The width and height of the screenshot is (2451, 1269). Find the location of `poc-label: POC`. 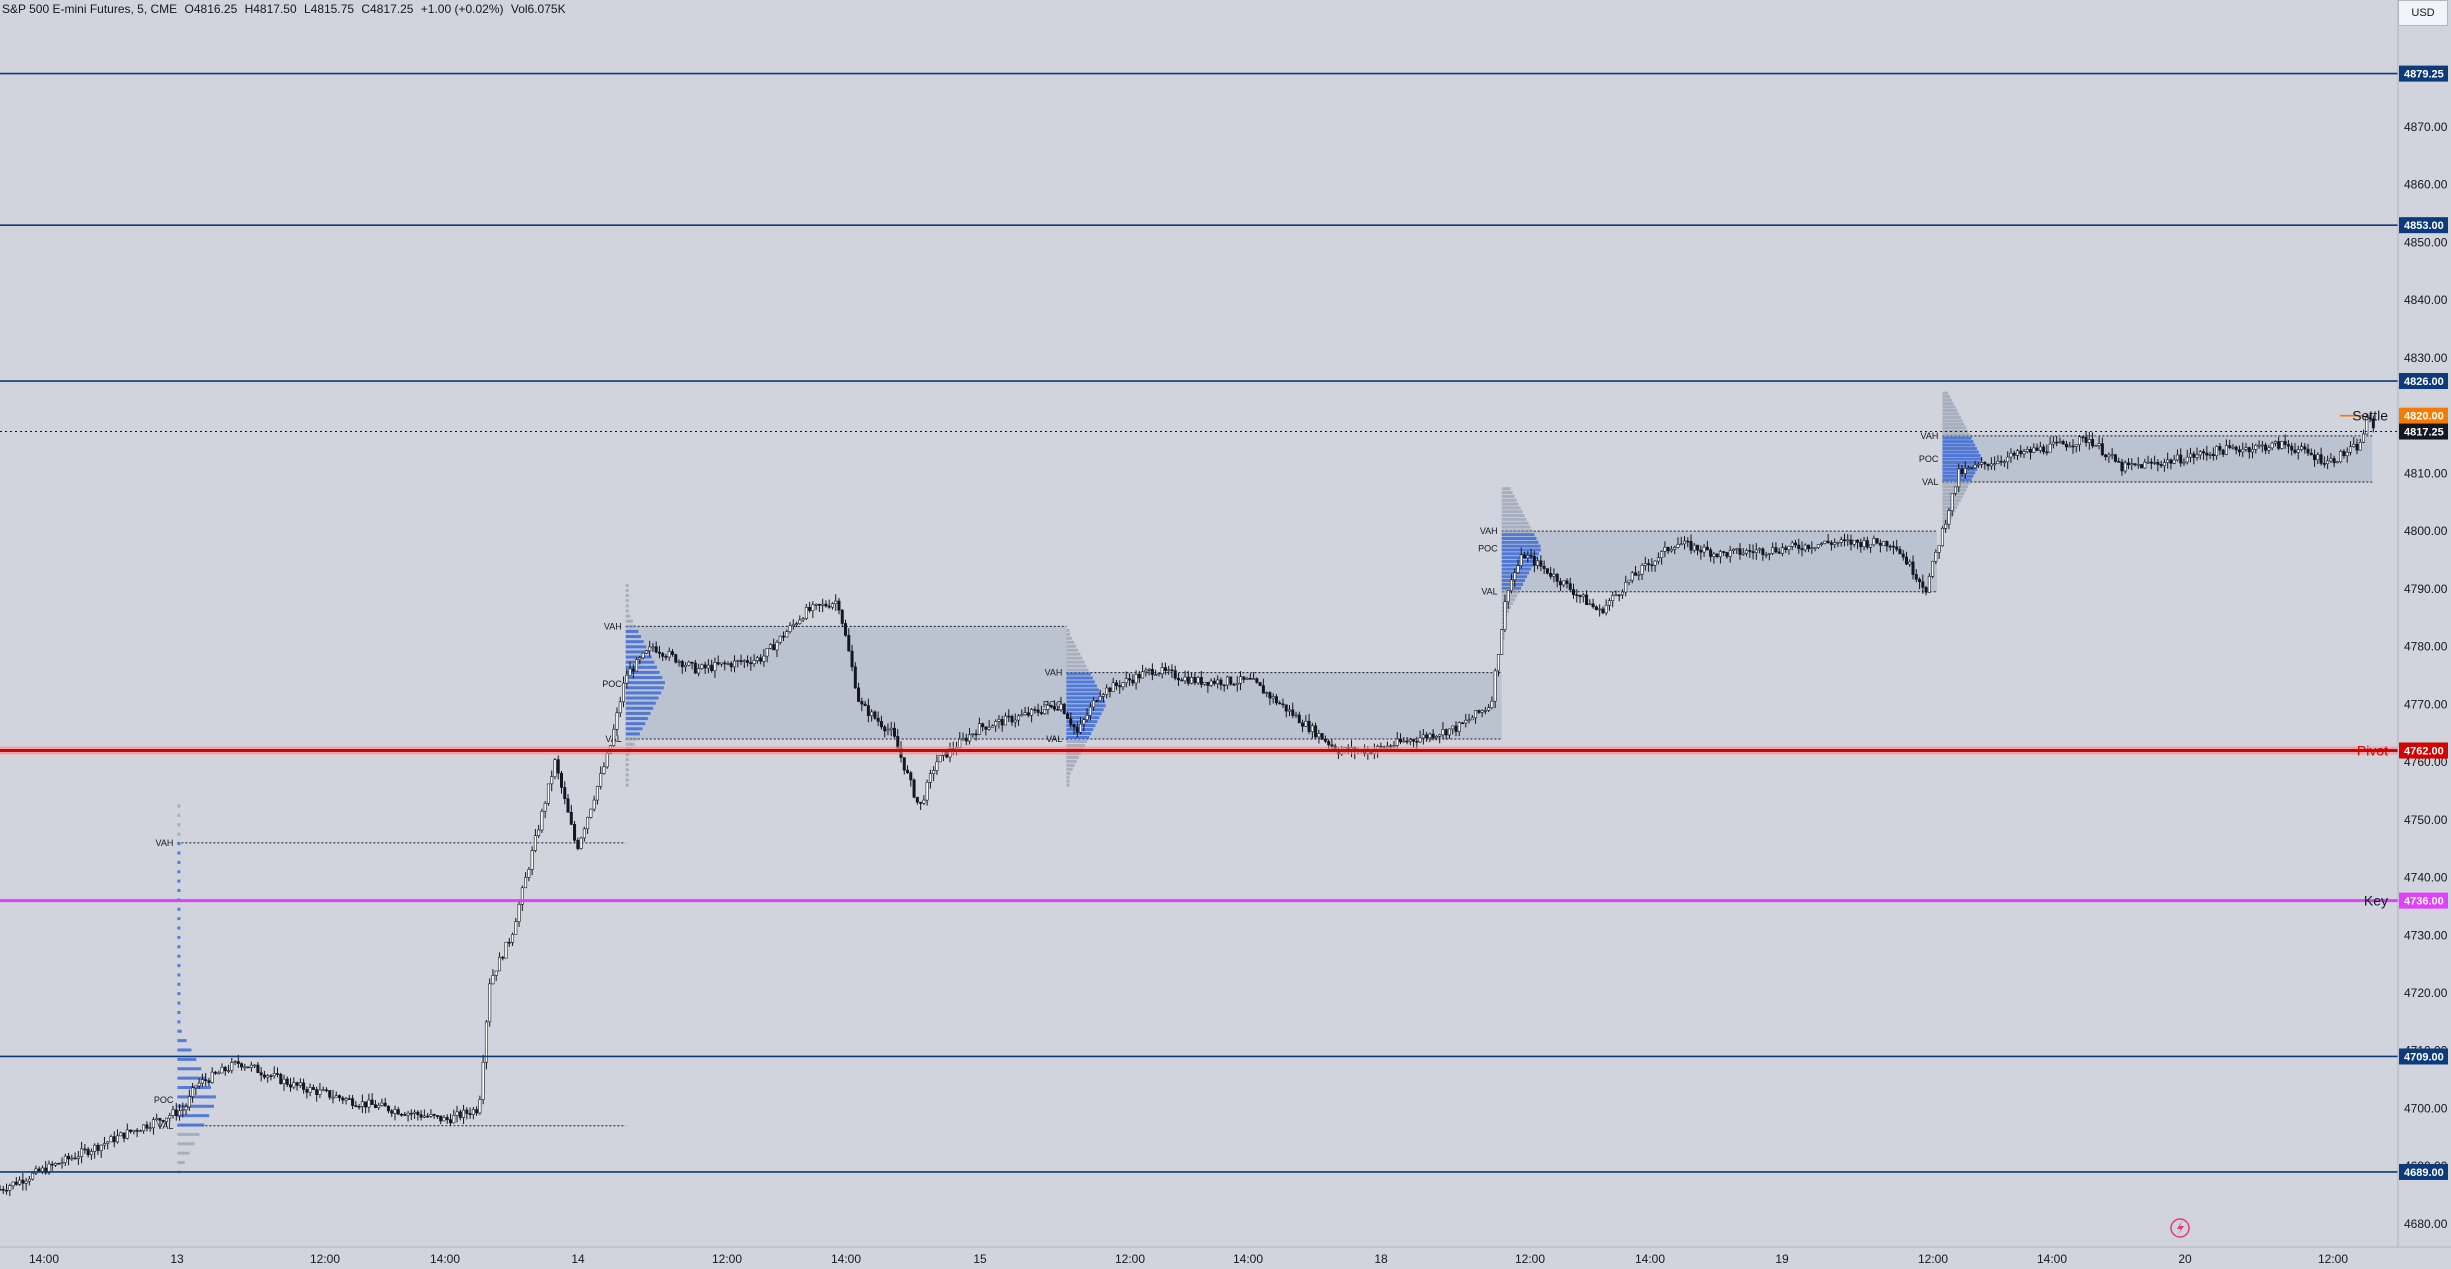

poc-label: POC is located at coordinates (612, 684).